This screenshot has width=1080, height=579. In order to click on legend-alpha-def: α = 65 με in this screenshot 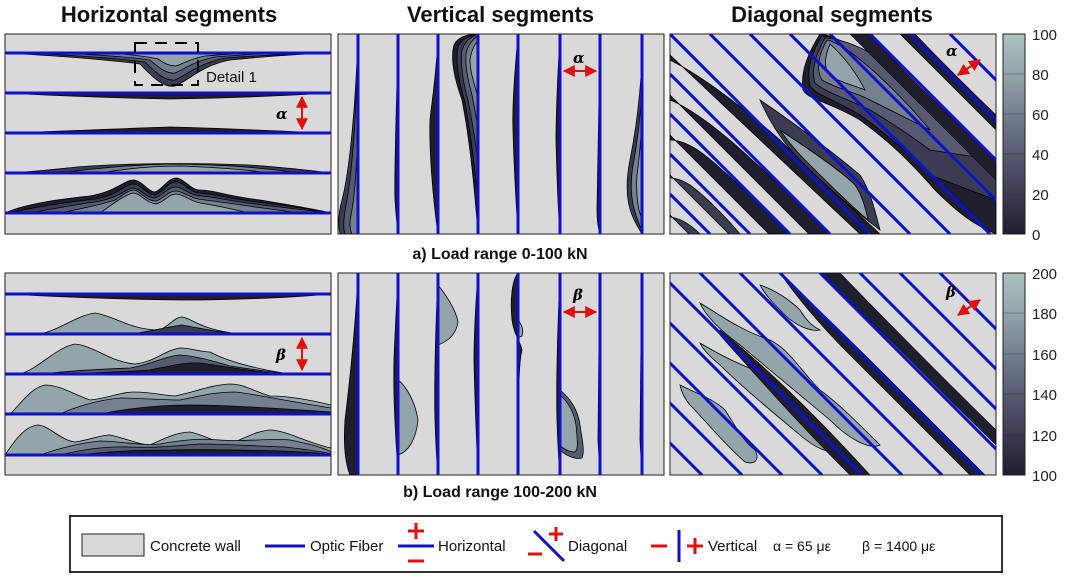, I will do `click(802, 546)`.